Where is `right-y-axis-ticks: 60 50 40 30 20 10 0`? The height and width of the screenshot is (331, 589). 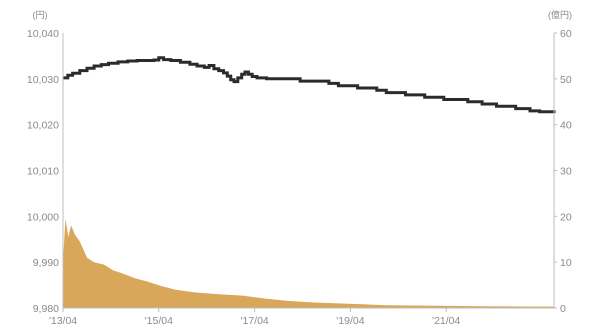 right-y-axis-ticks: 60 50 40 30 20 10 0 is located at coordinates (566, 171).